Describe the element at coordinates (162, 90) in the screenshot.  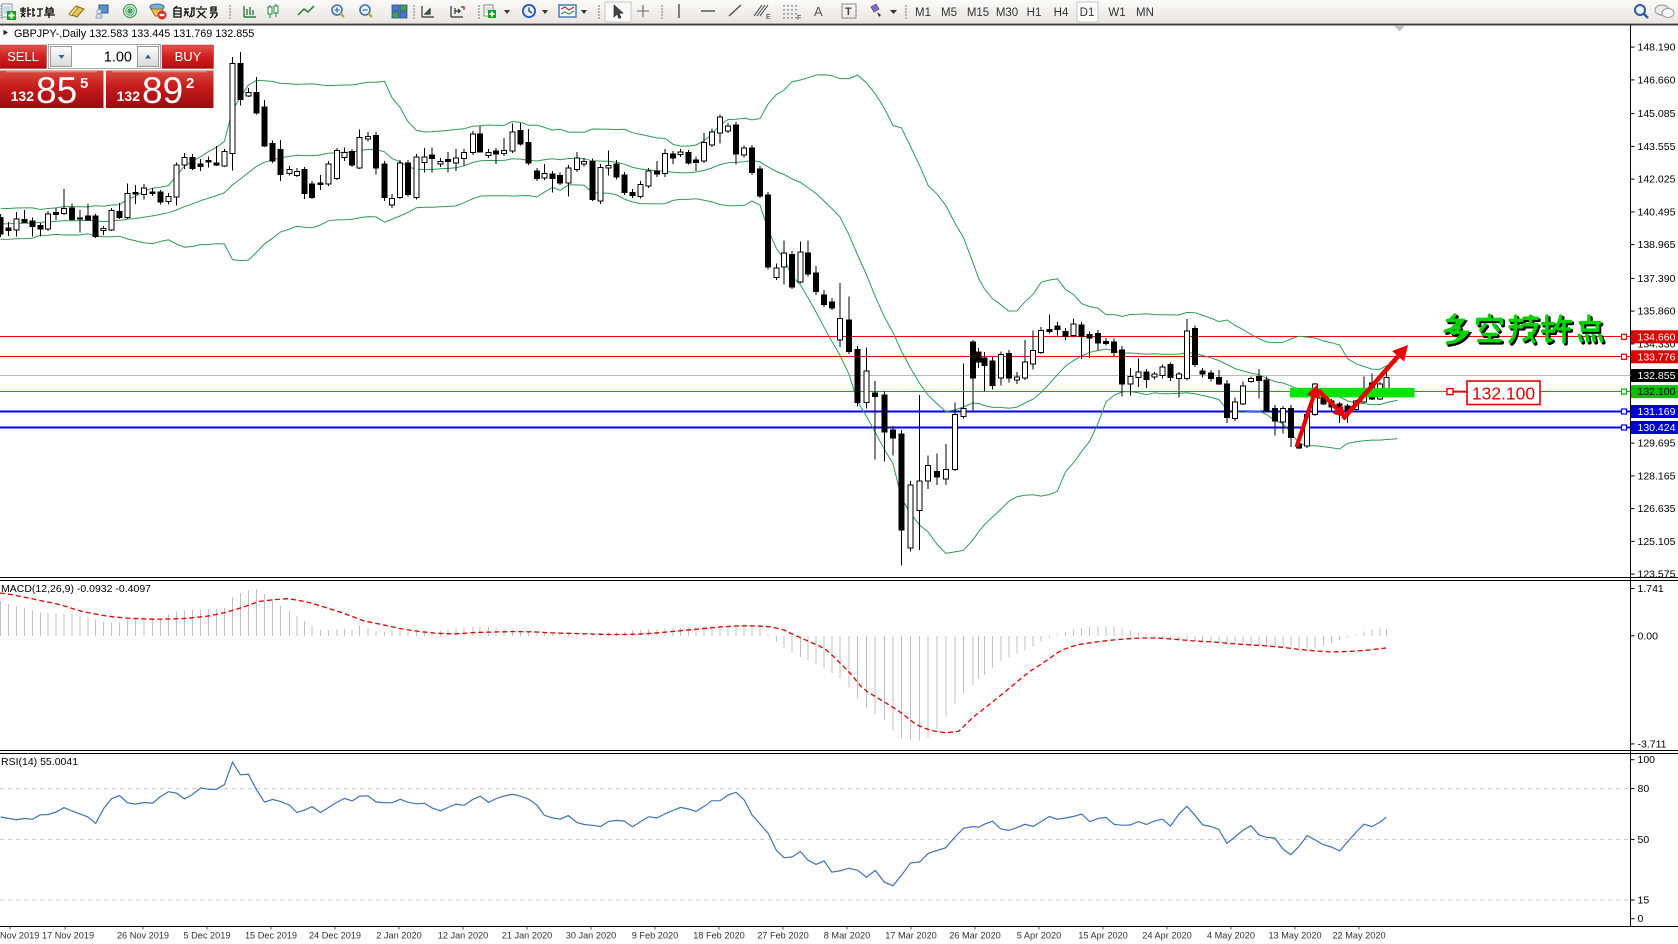
I see `svg-text: 89` at that location.